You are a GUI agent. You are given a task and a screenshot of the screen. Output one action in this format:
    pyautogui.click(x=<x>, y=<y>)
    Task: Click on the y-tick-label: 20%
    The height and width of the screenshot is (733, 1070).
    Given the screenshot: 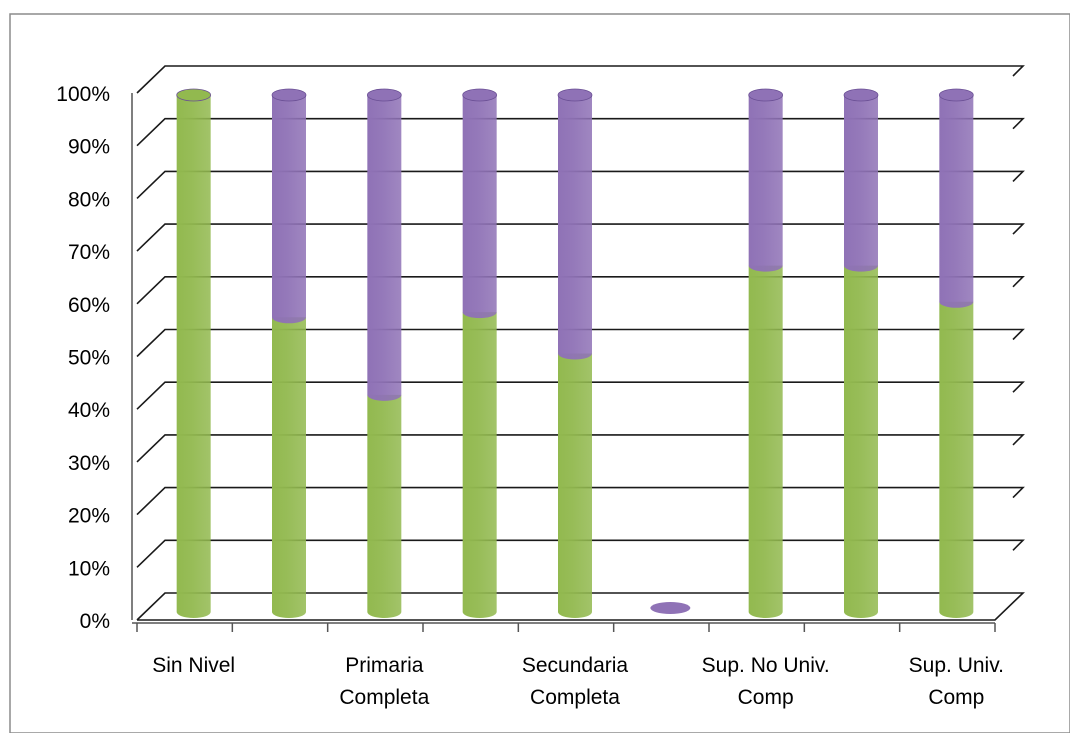 What is the action you would take?
    pyautogui.click(x=89, y=516)
    